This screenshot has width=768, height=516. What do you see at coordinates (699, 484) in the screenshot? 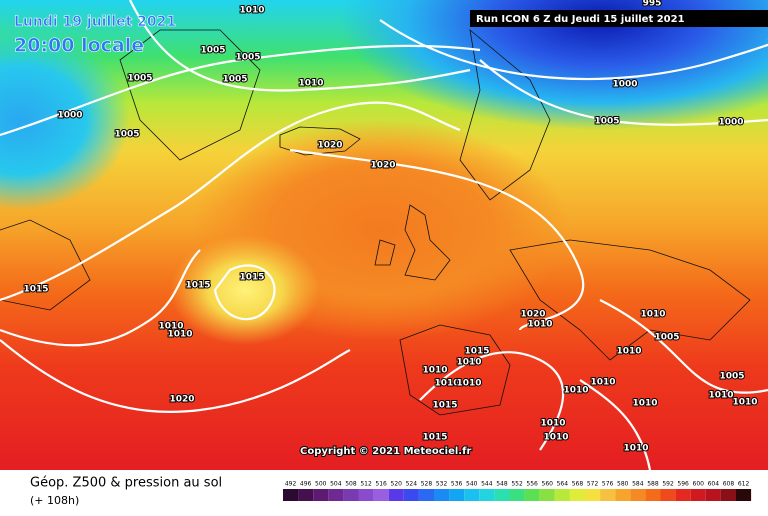
I see `scale-label: 600` at bounding box center [699, 484].